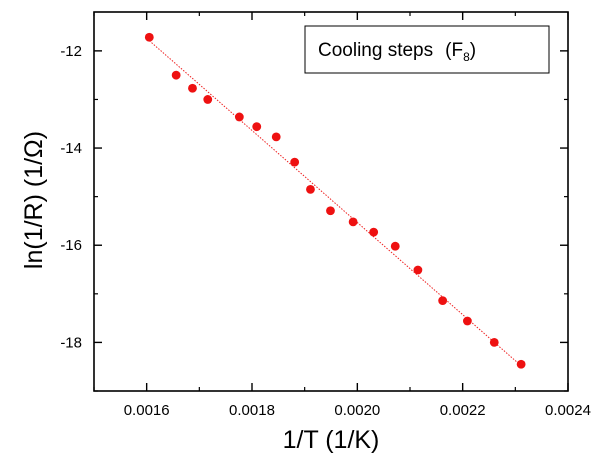  What do you see at coordinates (466, 57) in the screenshot?
I see `legend-subscript: 8` at bounding box center [466, 57].